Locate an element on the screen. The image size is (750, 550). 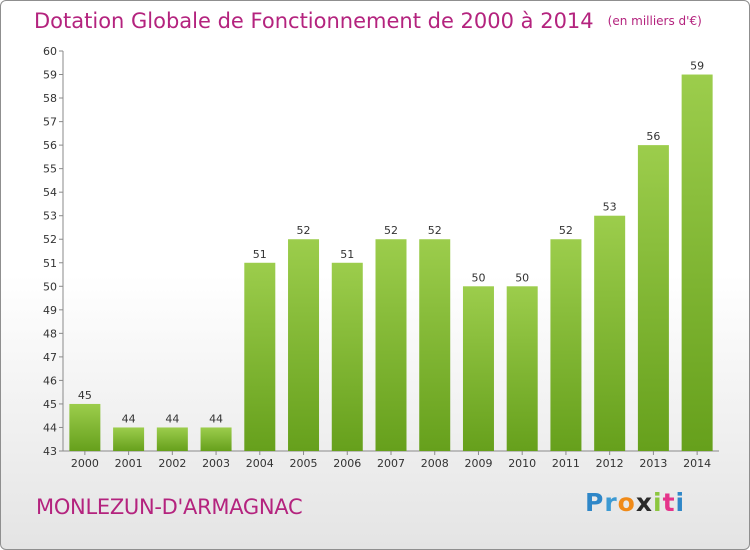
x-tick-label: 2001 is located at coordinates (129, 463).